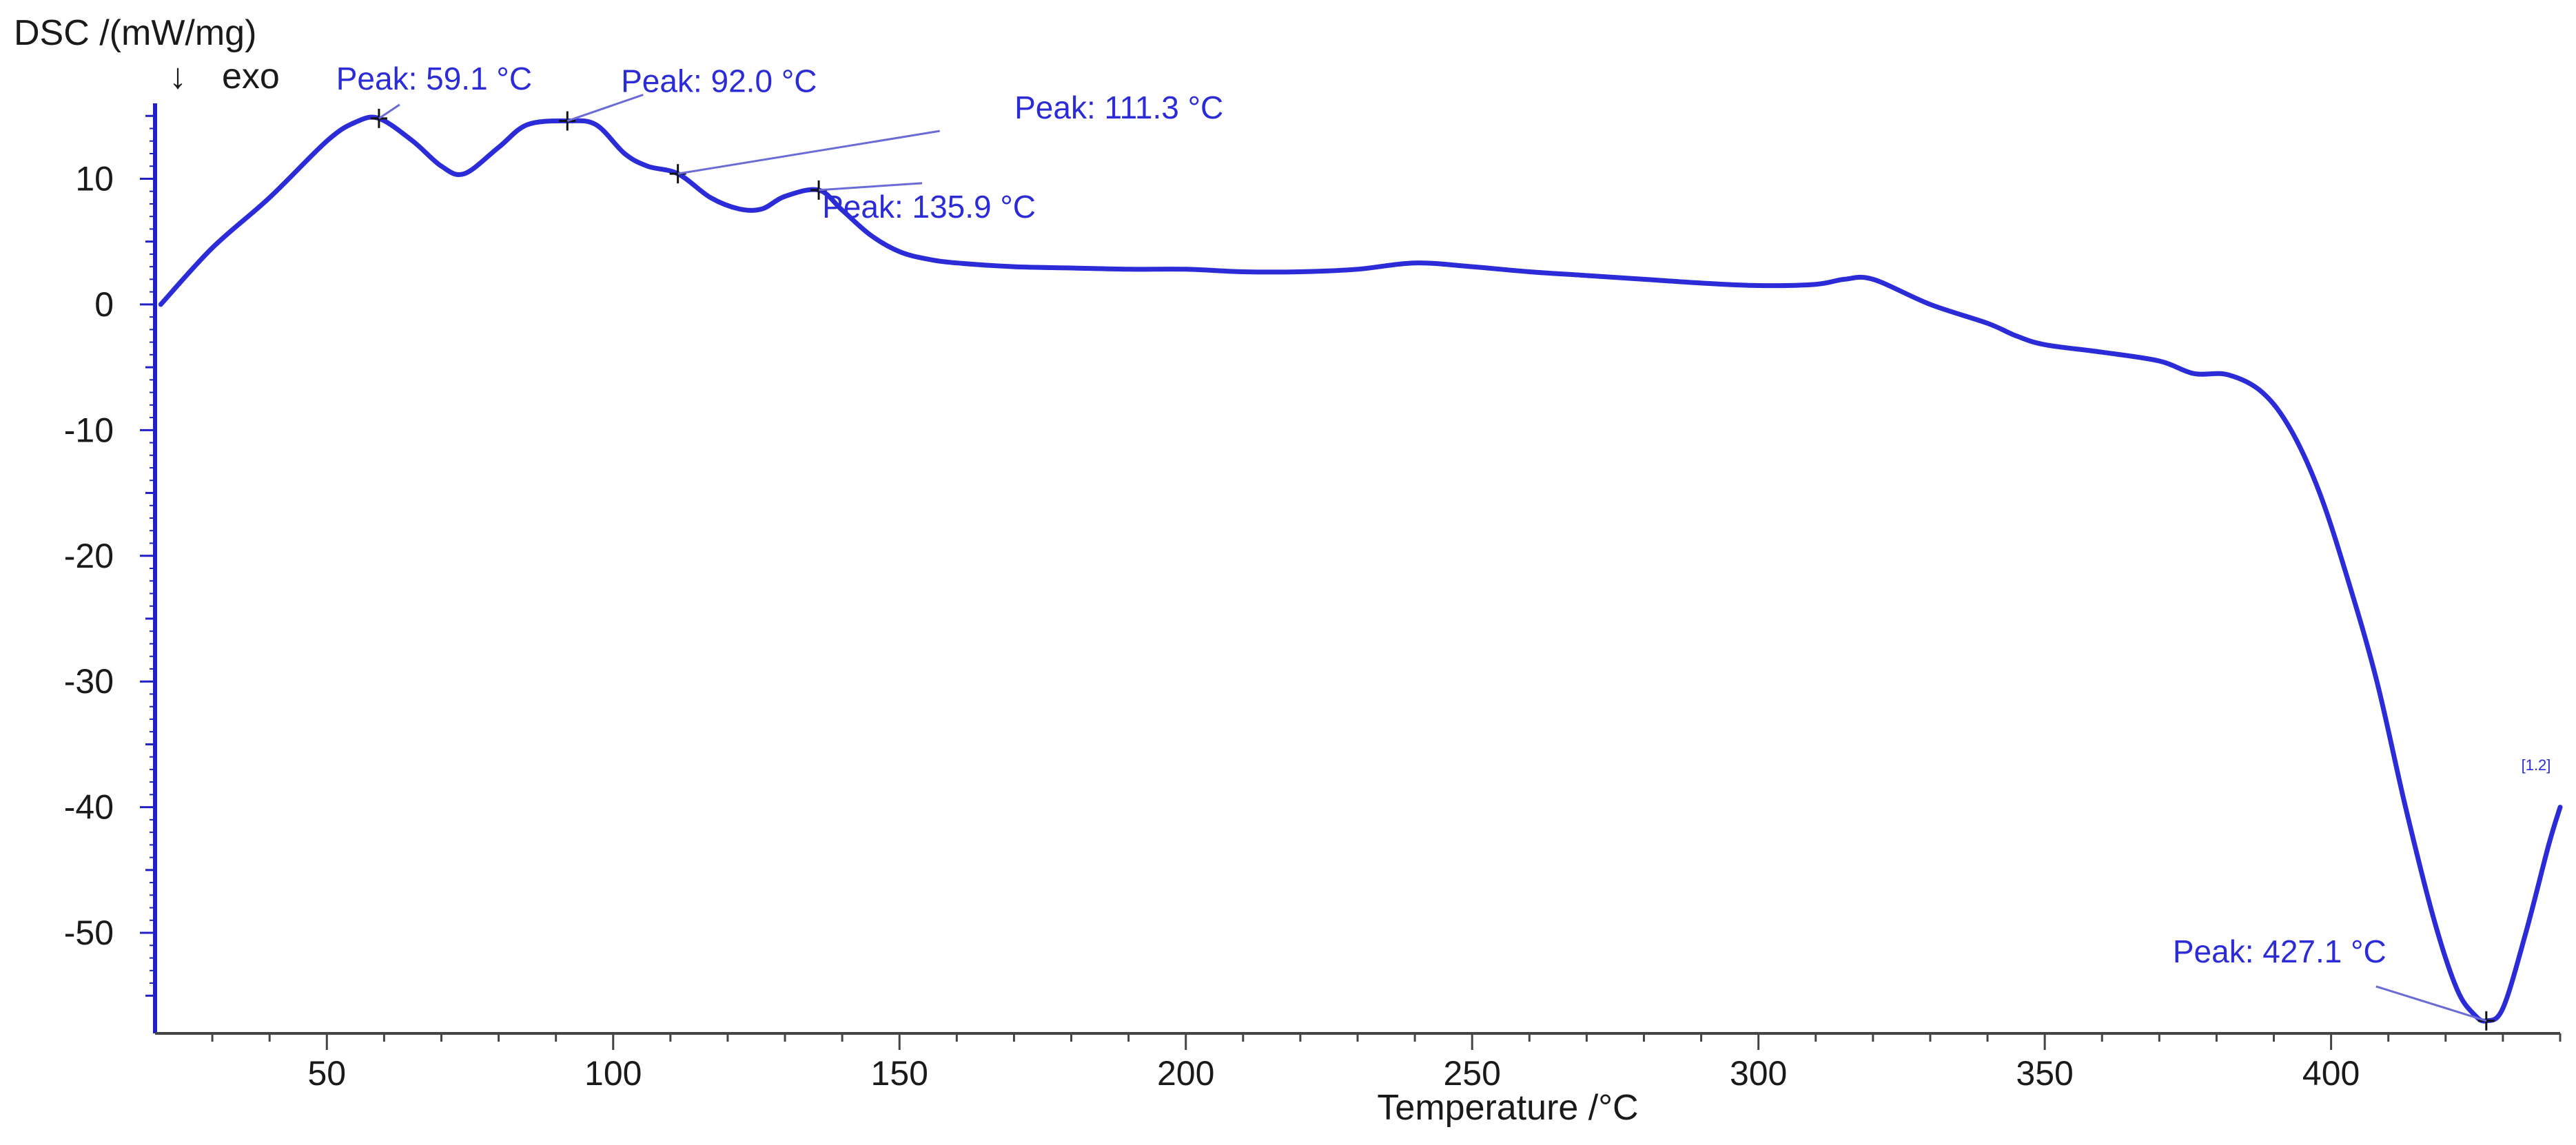  What do you see at coordinates (94, 178) in the screenshot?
I see `y-tick-label: 10` at bounding box center [94, 178].